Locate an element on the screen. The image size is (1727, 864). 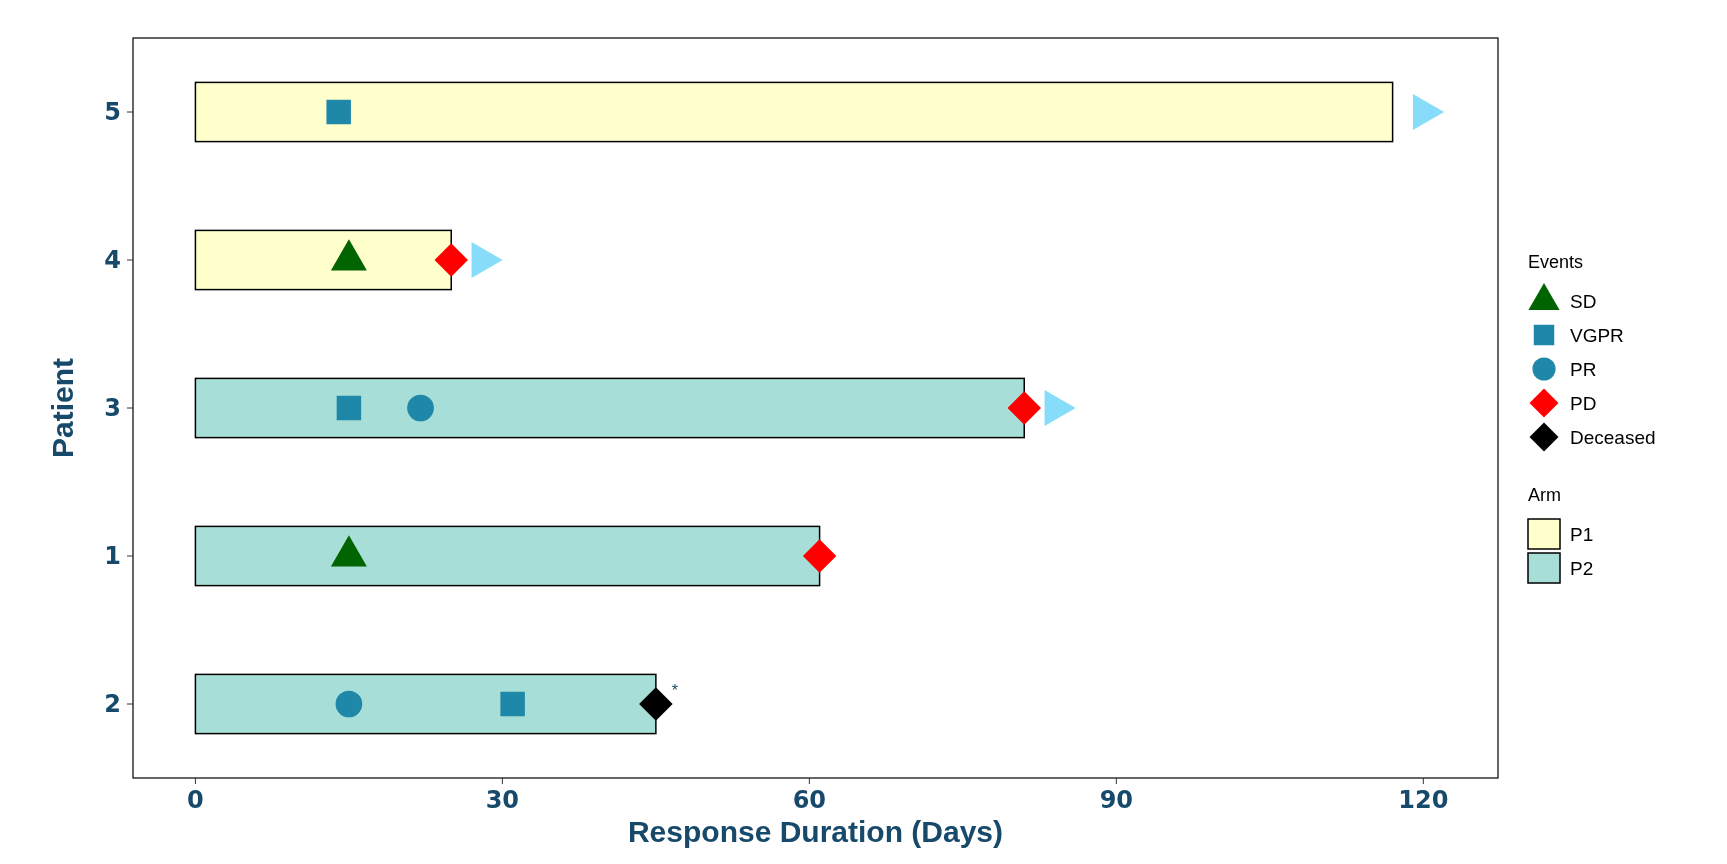
y-tick-label: 5 is located at coordinates (112, 112).